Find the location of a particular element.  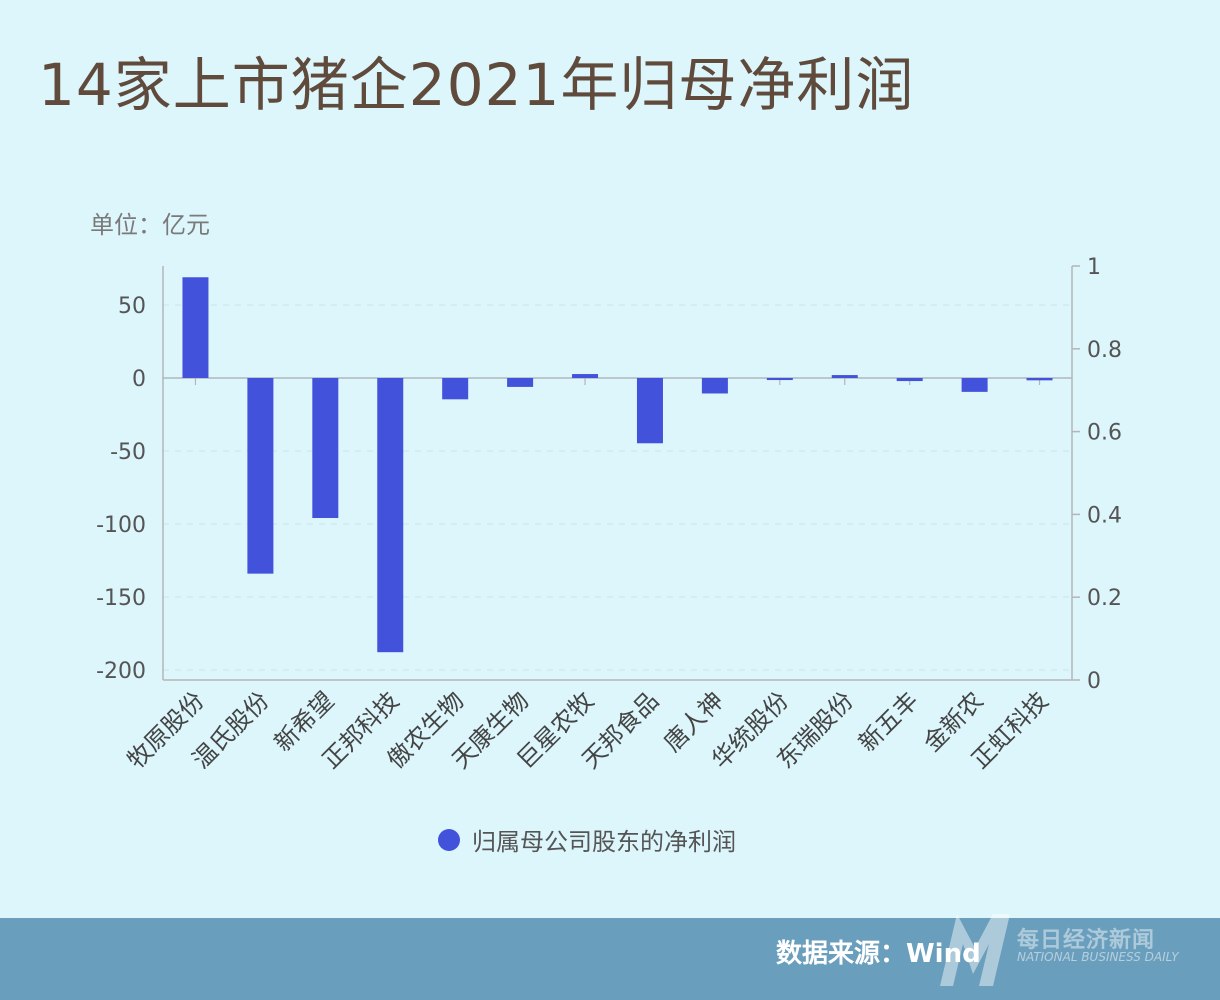

nbd-logo-icon is located at coordinates (975, 950).